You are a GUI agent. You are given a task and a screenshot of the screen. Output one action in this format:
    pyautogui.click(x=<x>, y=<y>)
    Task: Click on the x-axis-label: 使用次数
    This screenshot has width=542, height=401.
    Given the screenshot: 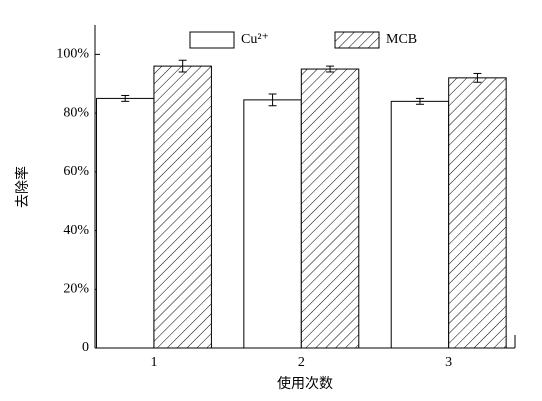 What is the action you would take?
    pyautogui.click(x=305, y=383)
    